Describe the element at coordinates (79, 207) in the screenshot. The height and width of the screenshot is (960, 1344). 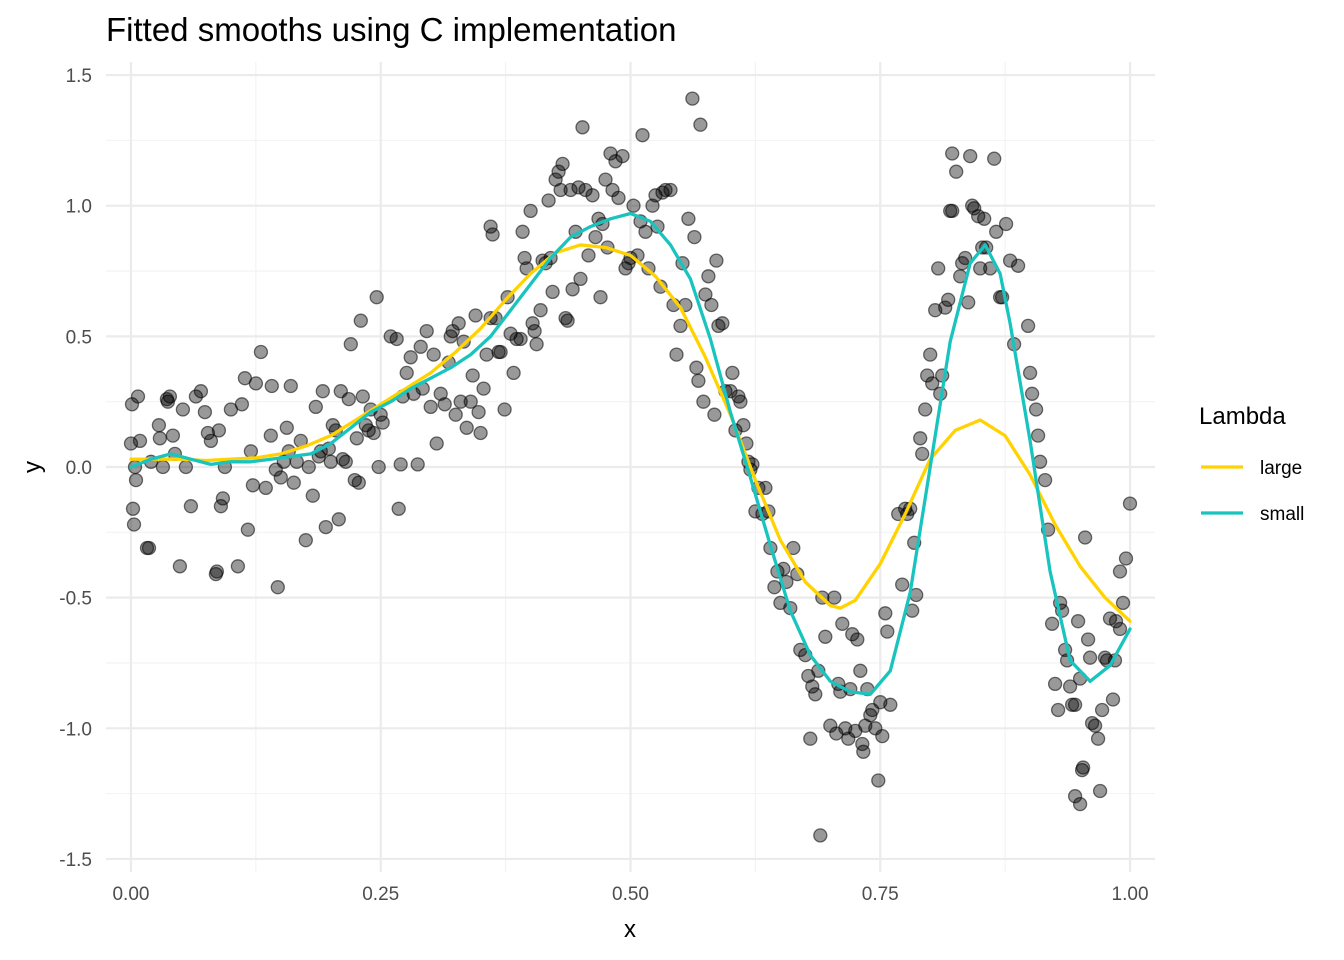
I see `y-tick-label: 1.0` at that location.